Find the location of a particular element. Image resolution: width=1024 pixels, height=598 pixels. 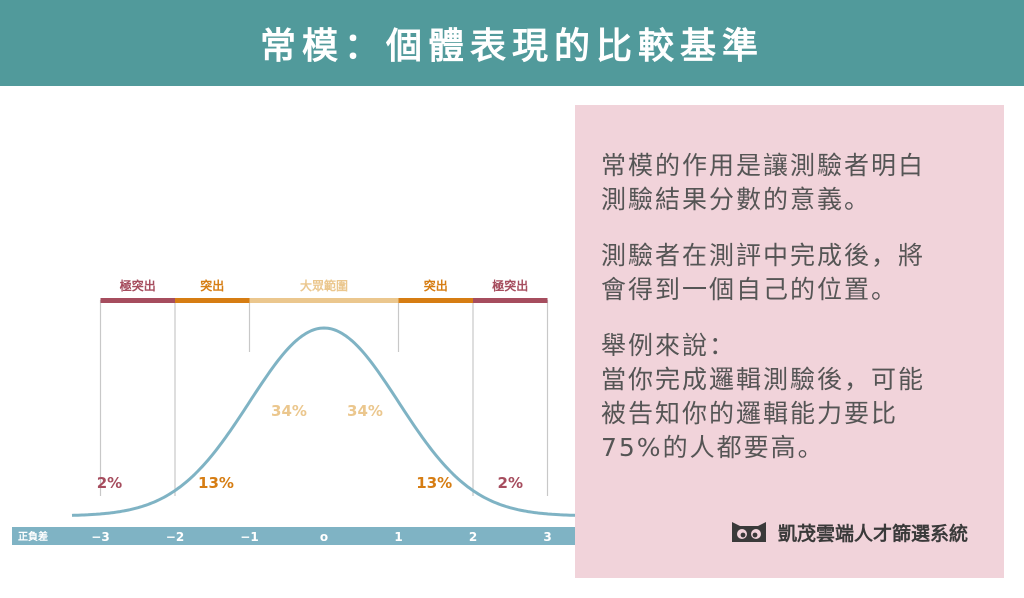

explanation-line: 75%的人都要高。 is located at coordinates (713, 447).